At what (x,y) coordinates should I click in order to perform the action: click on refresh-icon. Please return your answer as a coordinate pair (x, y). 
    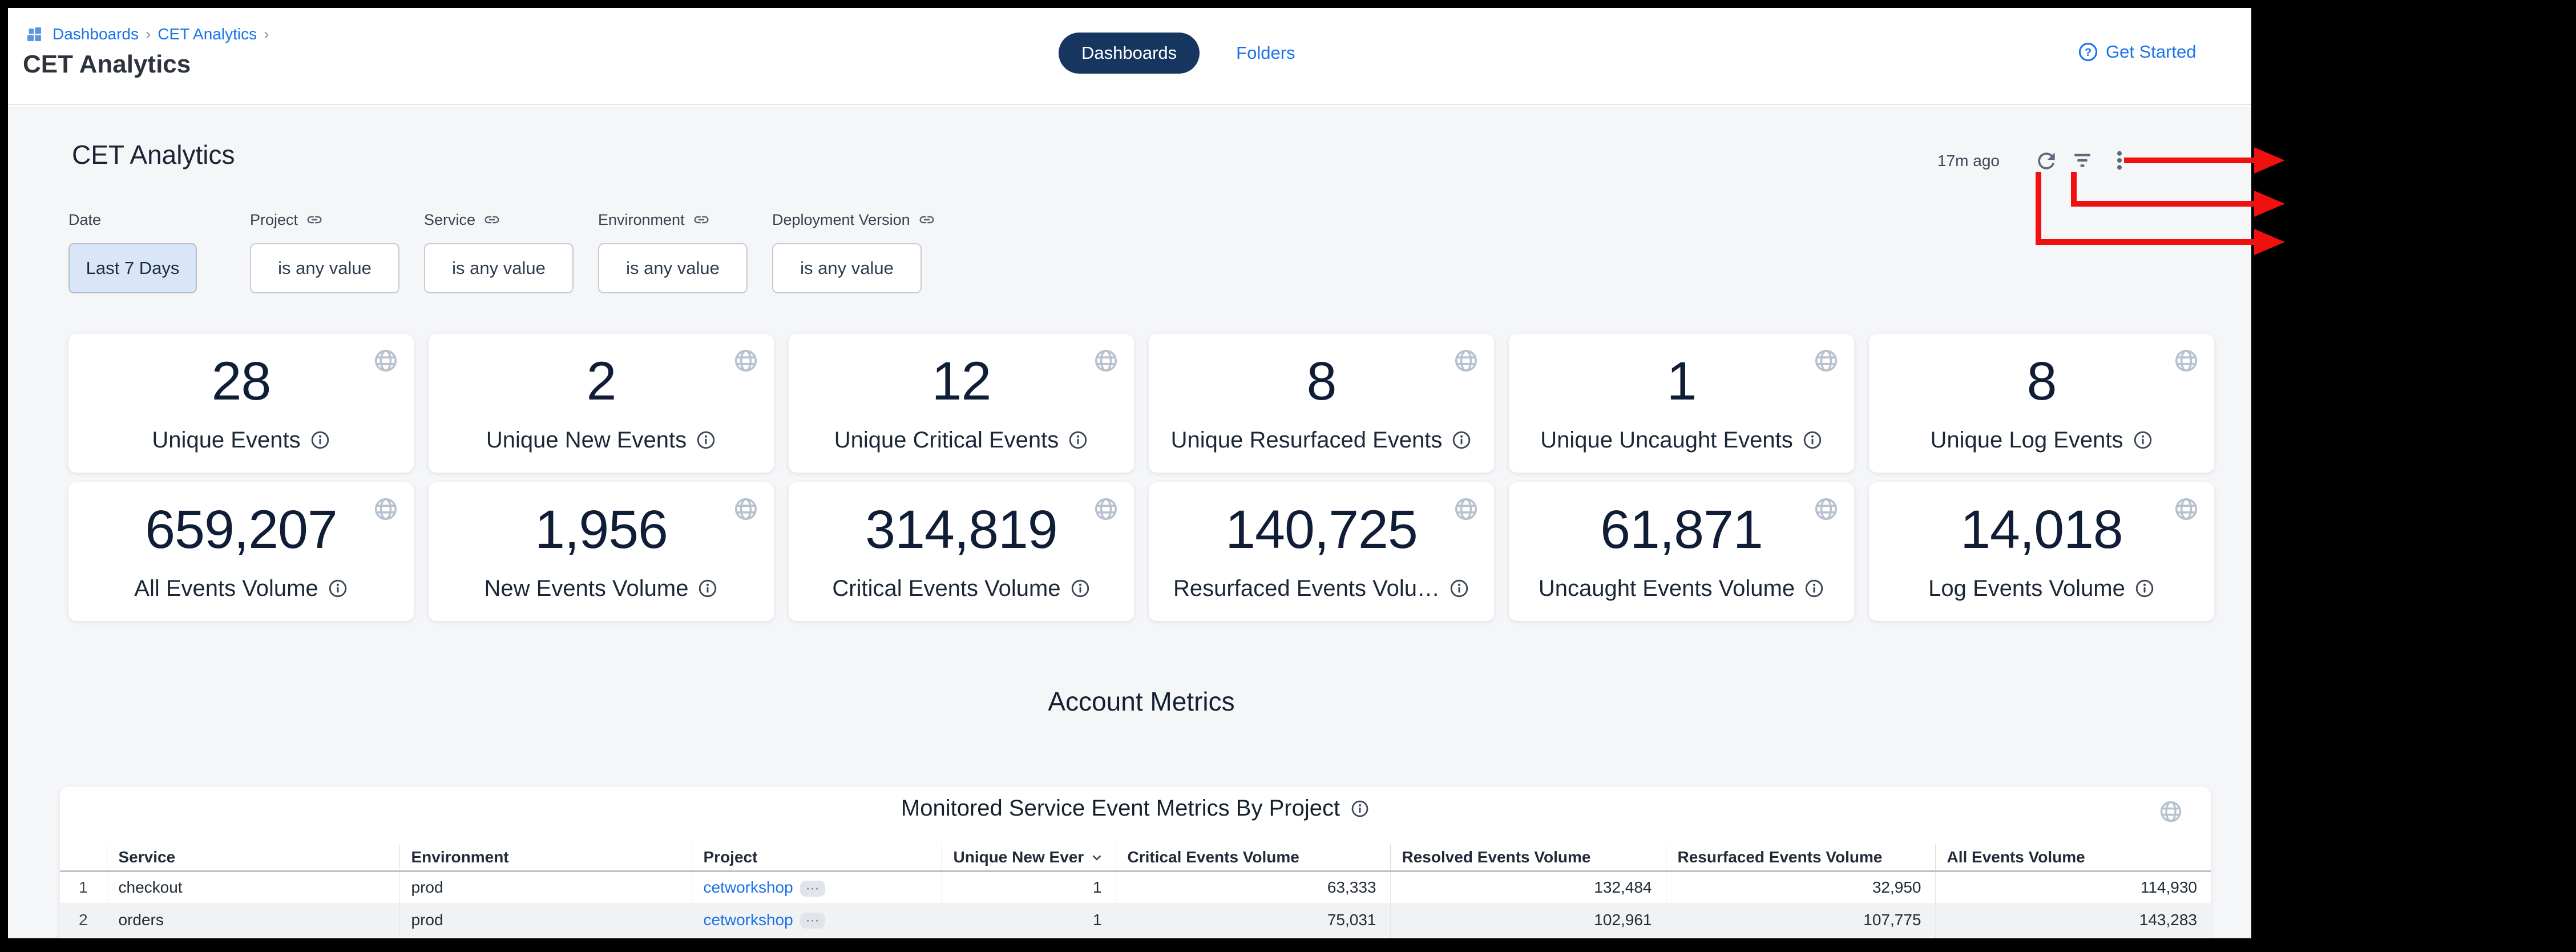
    Looking at the image, I should click on (2046, 161).